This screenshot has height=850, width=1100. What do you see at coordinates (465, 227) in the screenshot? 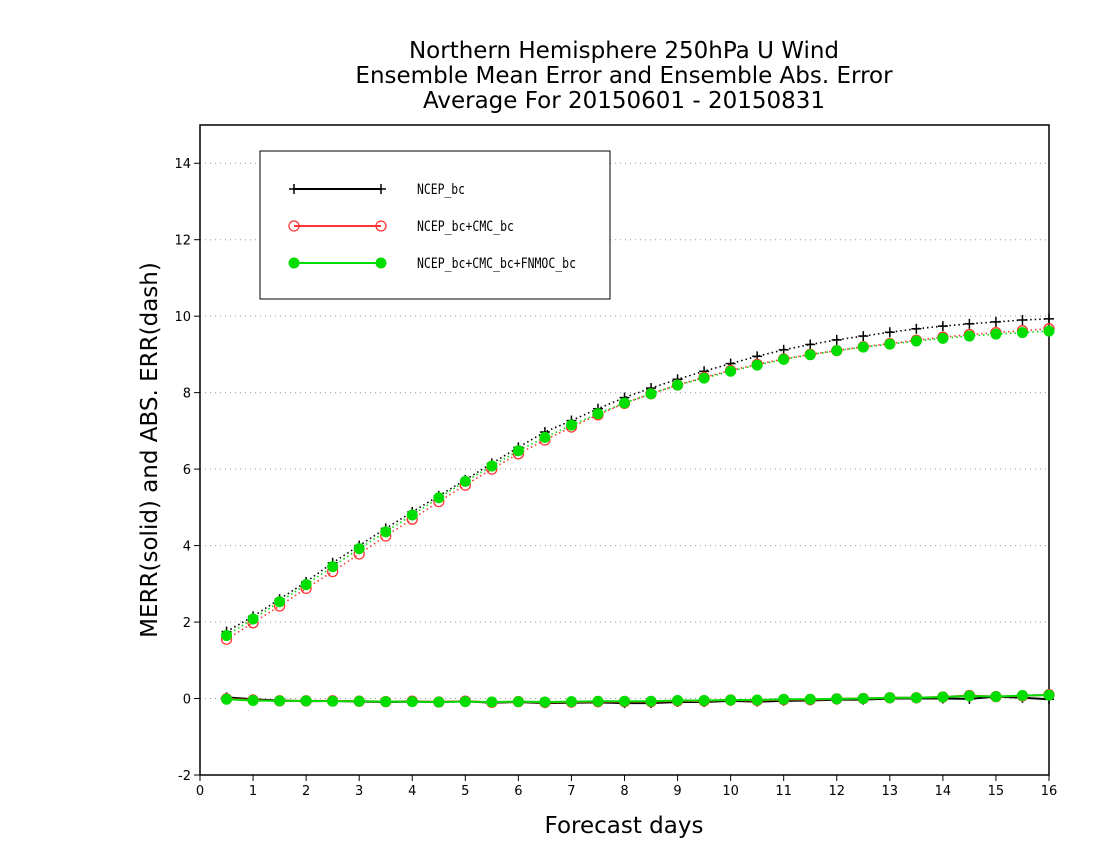
I see `legend-label: NCEP_bc+CMC_bc` at bounding box center [465, 227].